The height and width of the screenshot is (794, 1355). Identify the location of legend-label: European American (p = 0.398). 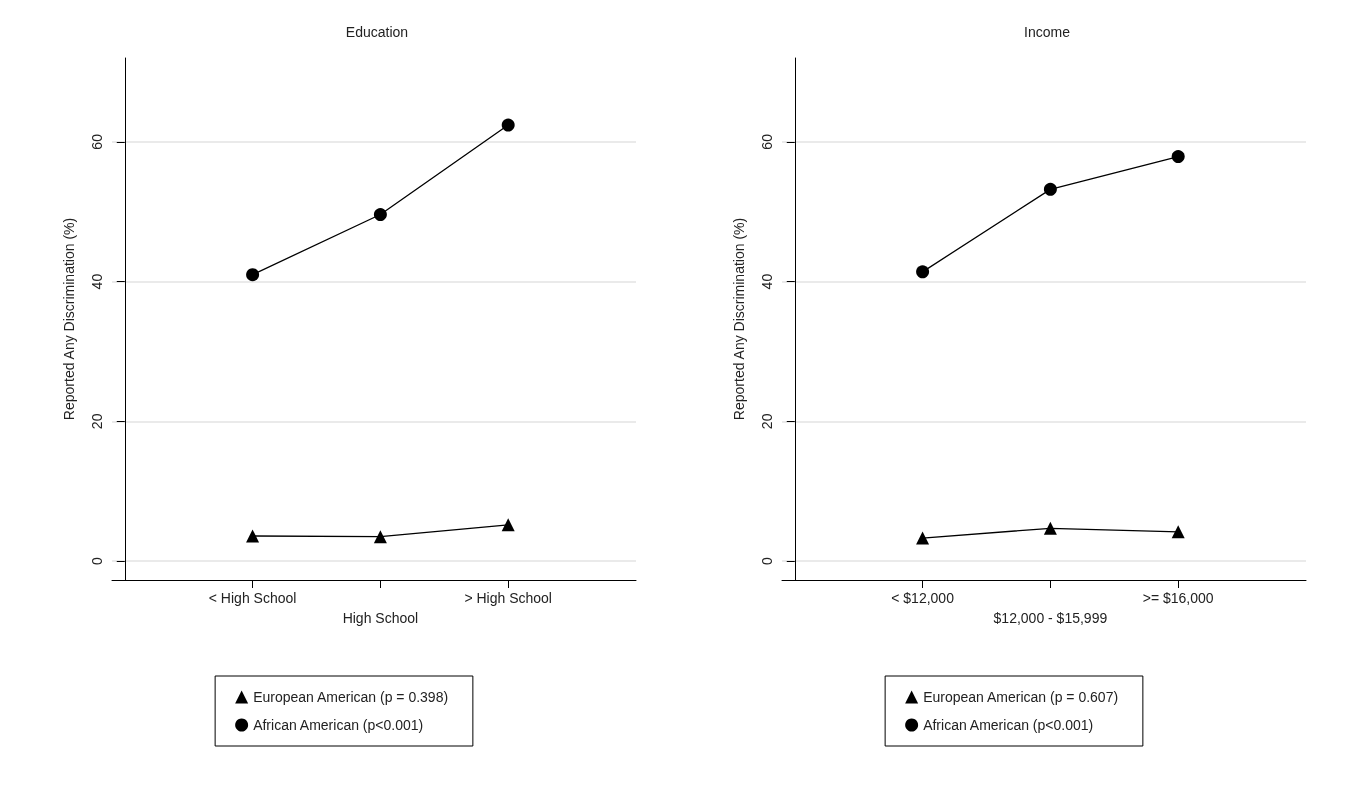
(351, 697).